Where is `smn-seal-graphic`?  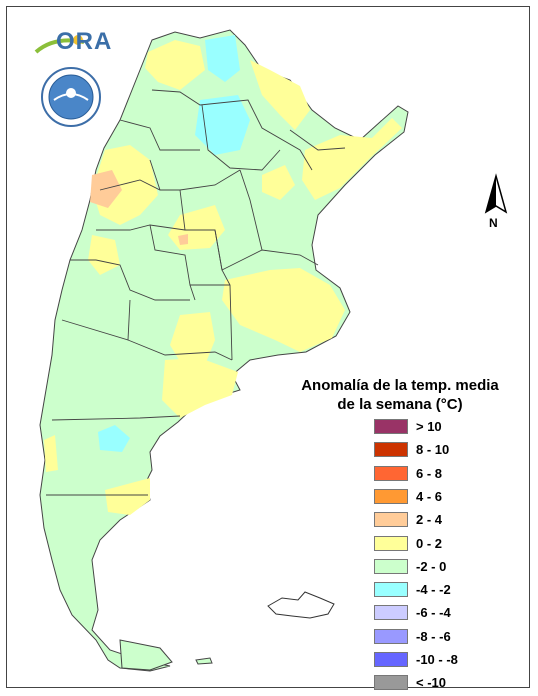 smn-seal-graphic is located at coordinates (71, 97).